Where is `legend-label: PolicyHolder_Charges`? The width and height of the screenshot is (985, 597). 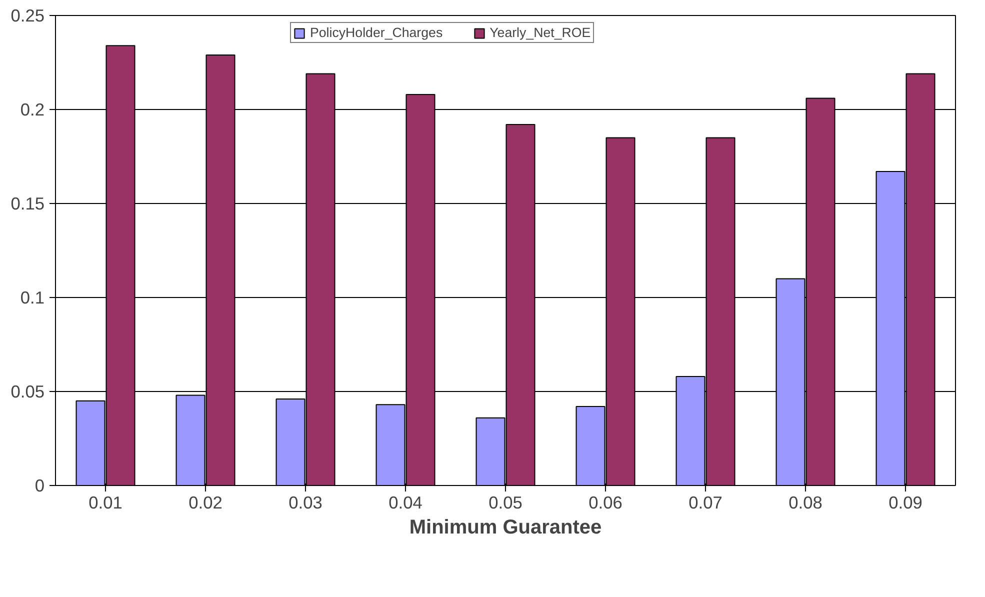 legend-label: PolicyHolder_Charges is located at coordinates (376, 32).